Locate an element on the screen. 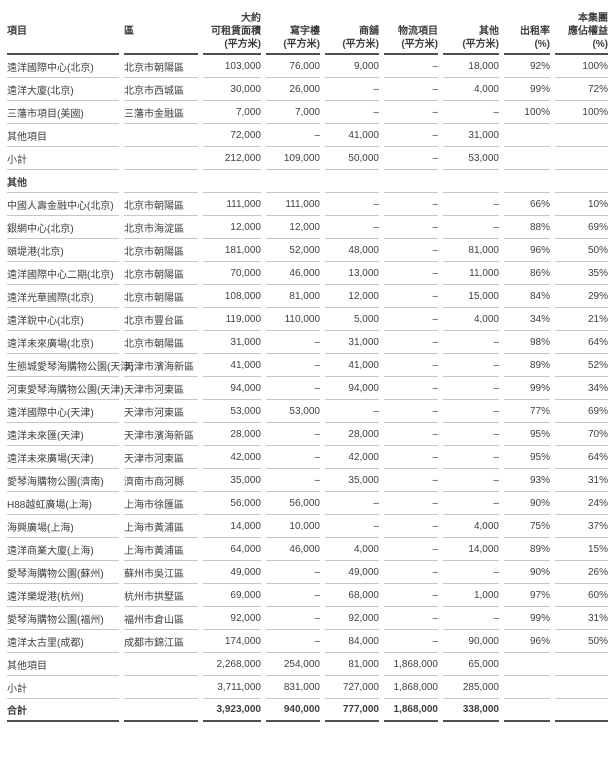 The image size is (615, 768). value-cell: 90,000 is located at coordinates (471, 641).